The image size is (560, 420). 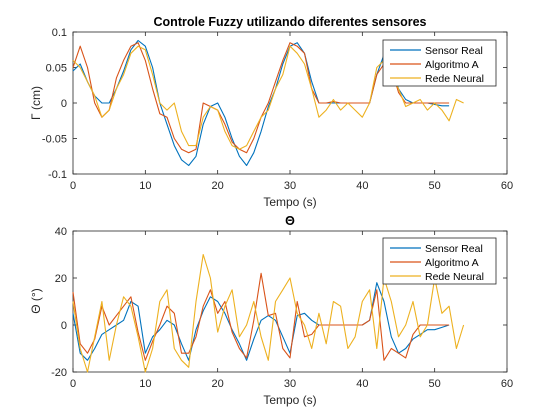 I want to click on legend-top: Sensor Real Algoritmo A Rede Neural, so click(x=439, y=63).